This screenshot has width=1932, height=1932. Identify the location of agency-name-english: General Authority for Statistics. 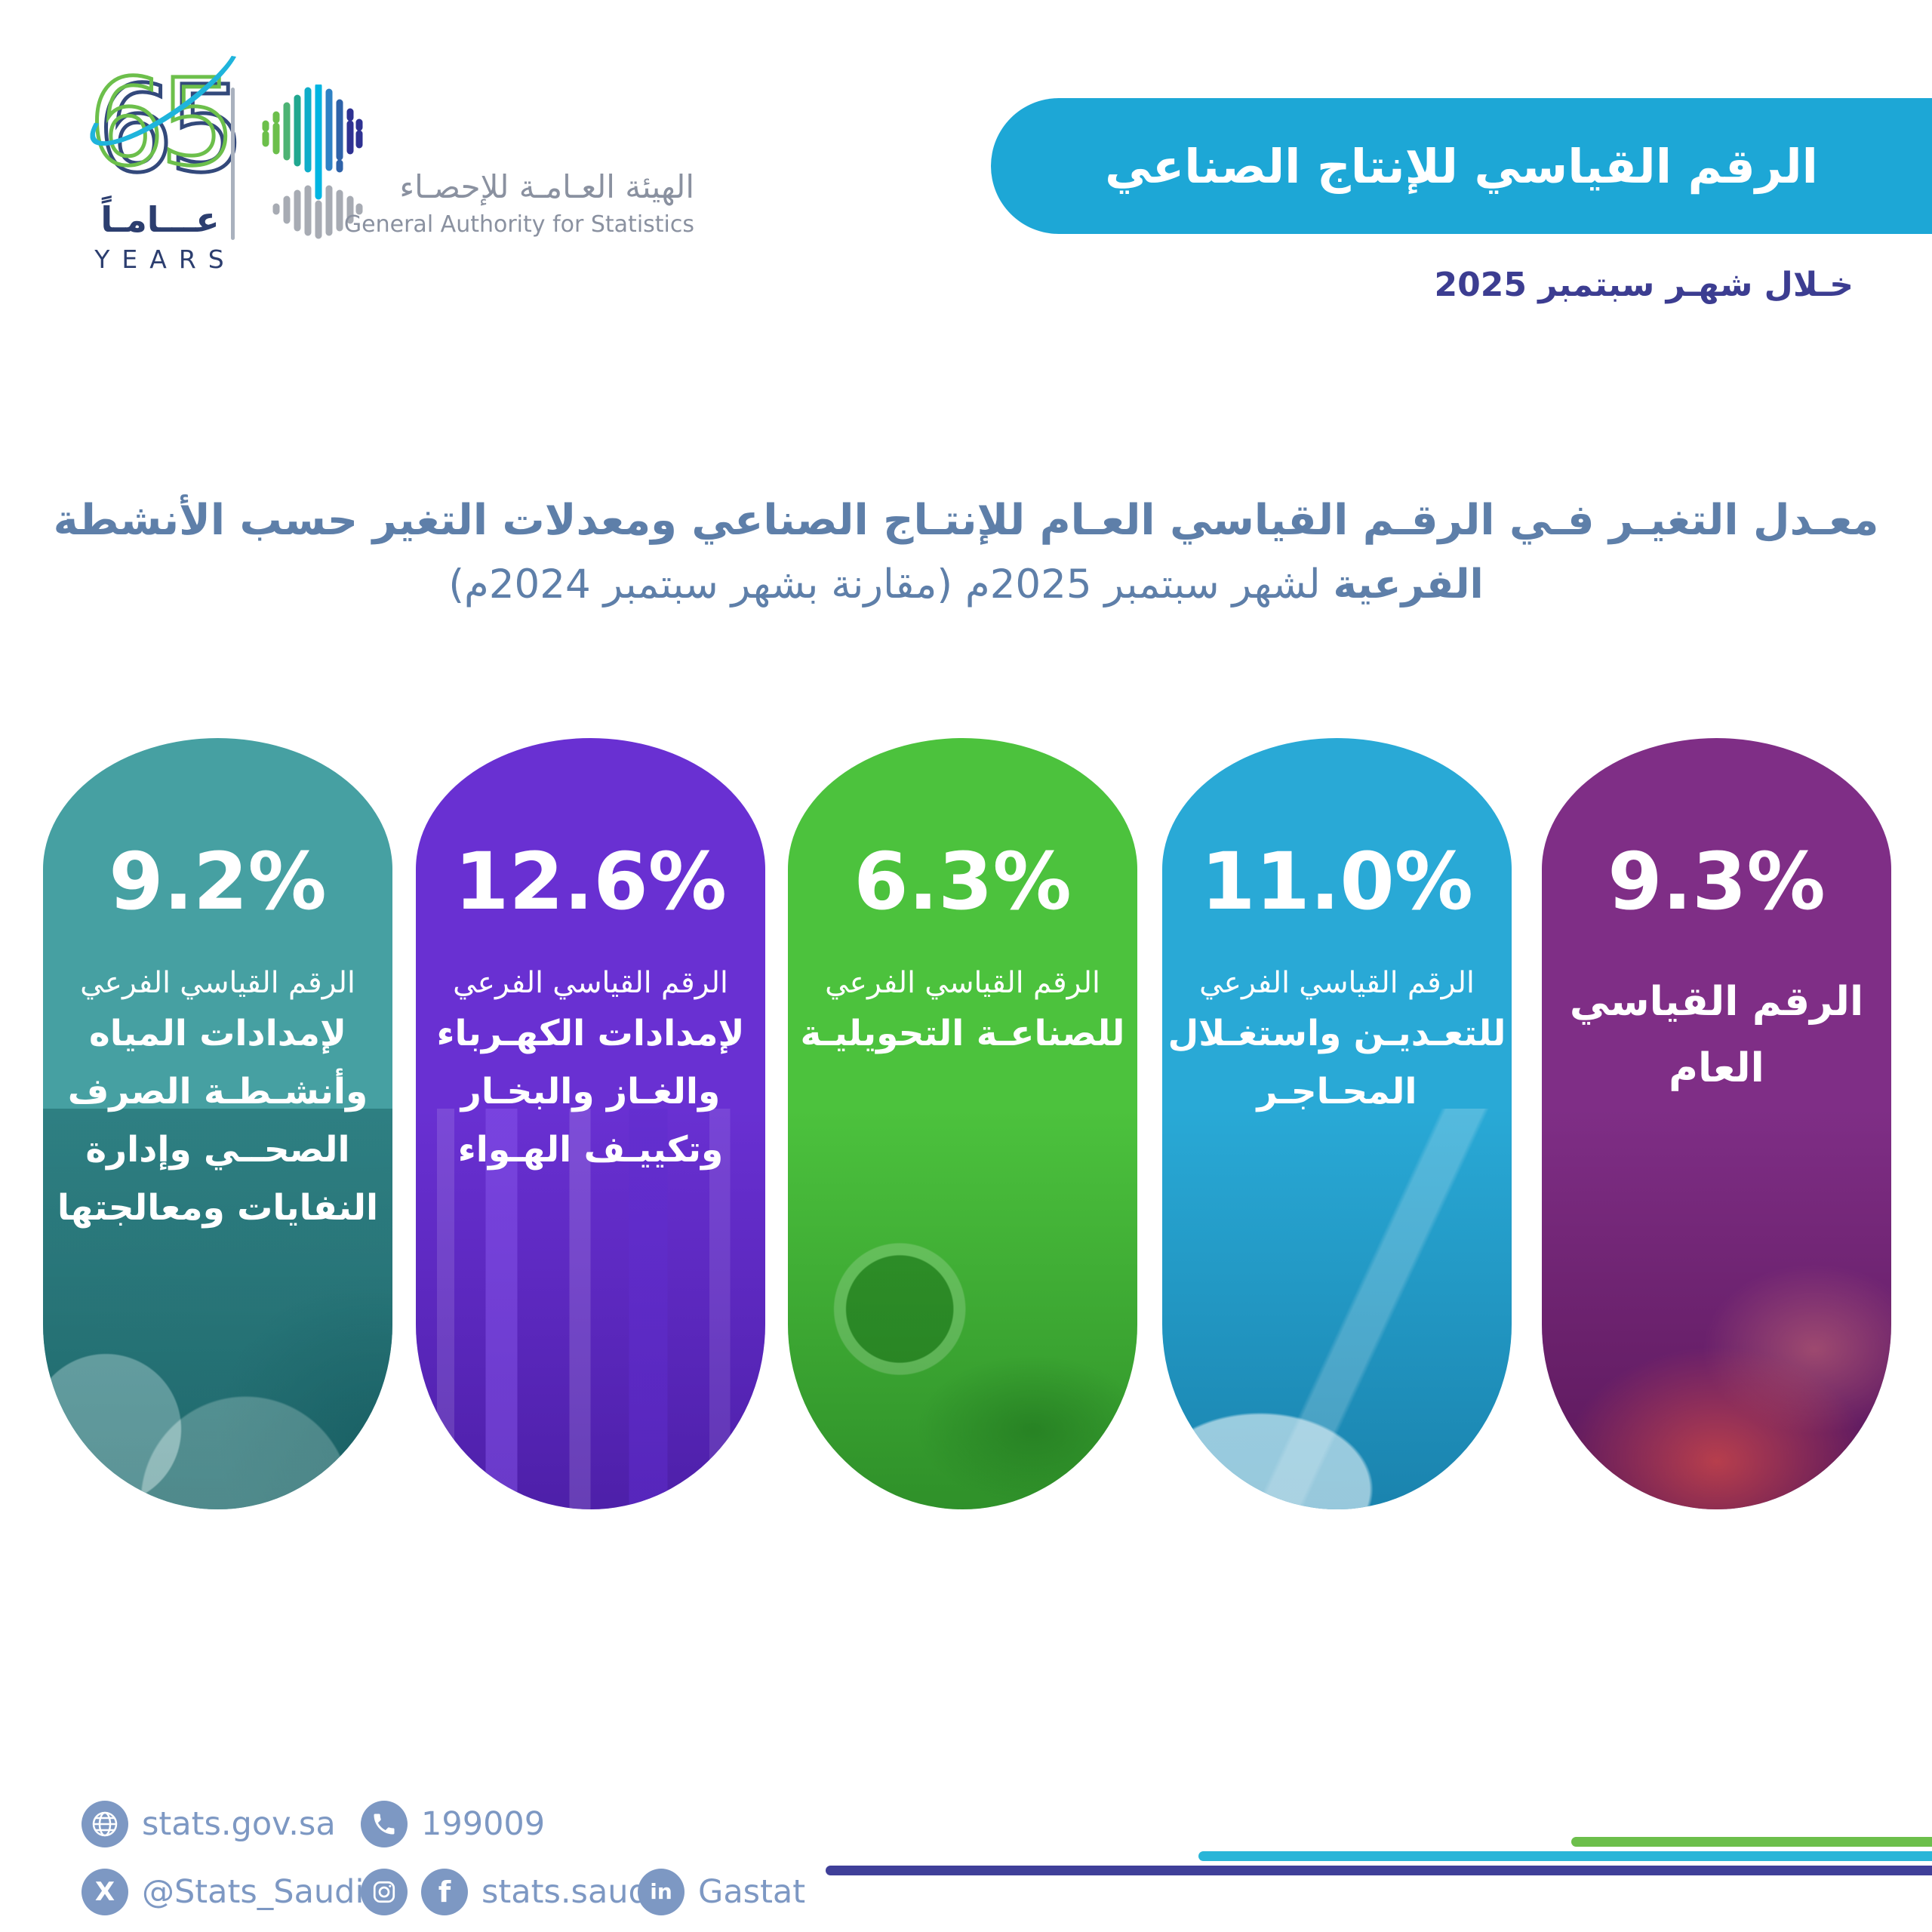
(518, 224).